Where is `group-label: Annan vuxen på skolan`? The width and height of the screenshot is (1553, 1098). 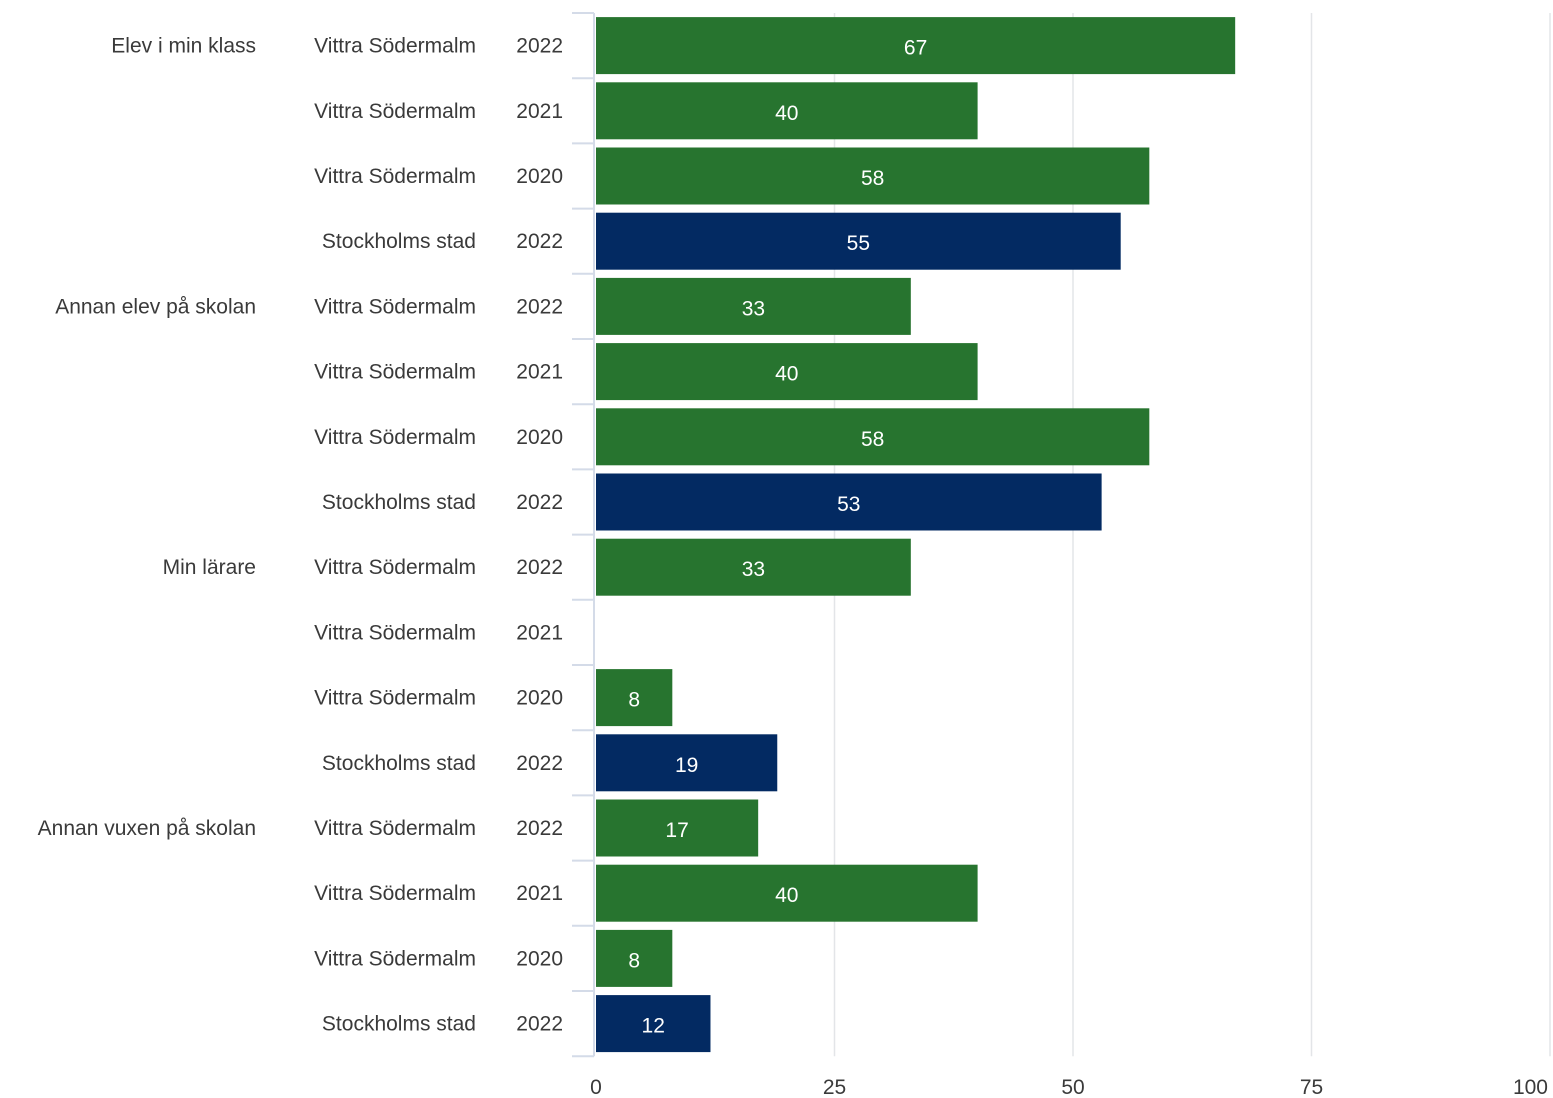
group-label: Annan vuxen på skolan is located at coordinates (147, 828).